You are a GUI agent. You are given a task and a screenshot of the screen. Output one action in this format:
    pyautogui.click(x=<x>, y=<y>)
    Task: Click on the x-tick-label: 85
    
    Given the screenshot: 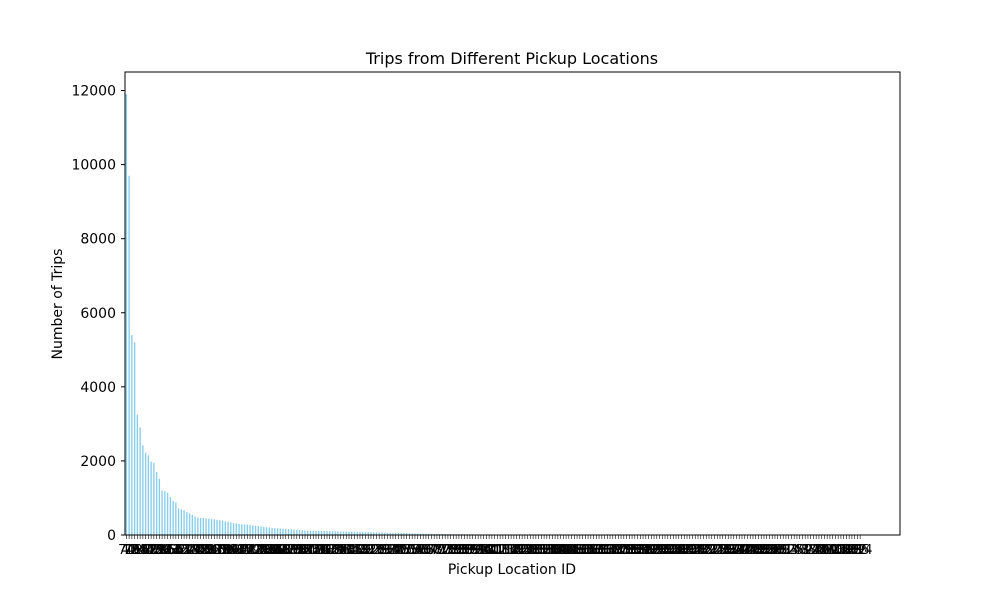 What is the action you would take?
    pyautogui.click(x=461, y=550)
    